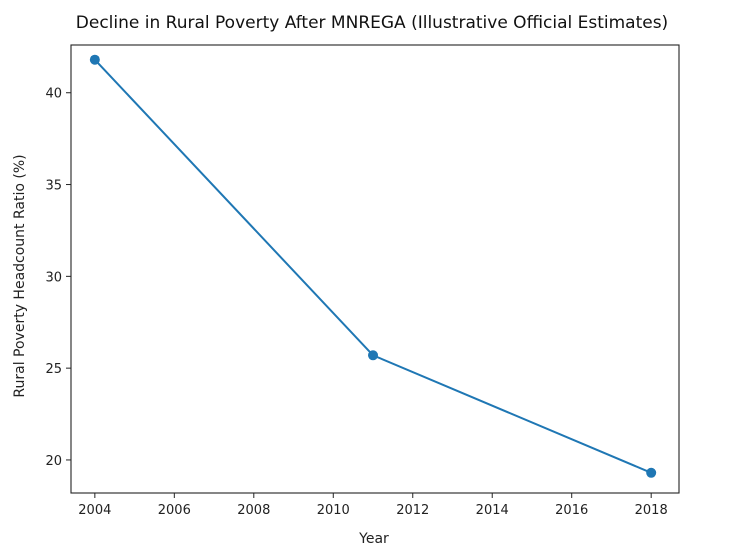  What do you see at coordinates (20, 275) in the screenshot?
I see `y-axis-label: Rural Poverty Headcount Ratio (%)` at bounding box center [20, 275].